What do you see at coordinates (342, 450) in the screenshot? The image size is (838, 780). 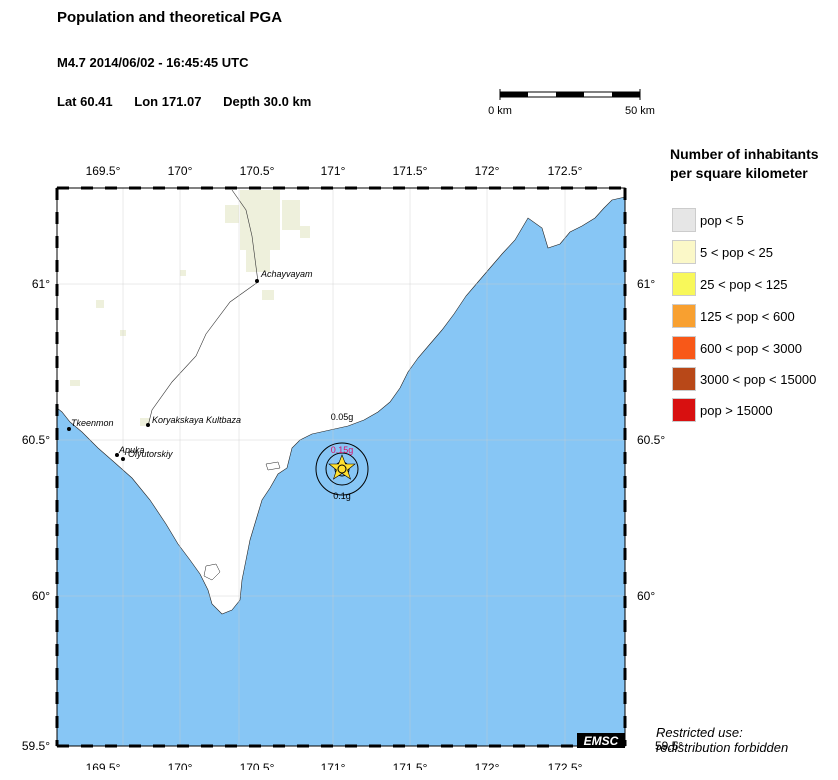 I see `pga-label: 0.15g` at bounding box center [342, 450].